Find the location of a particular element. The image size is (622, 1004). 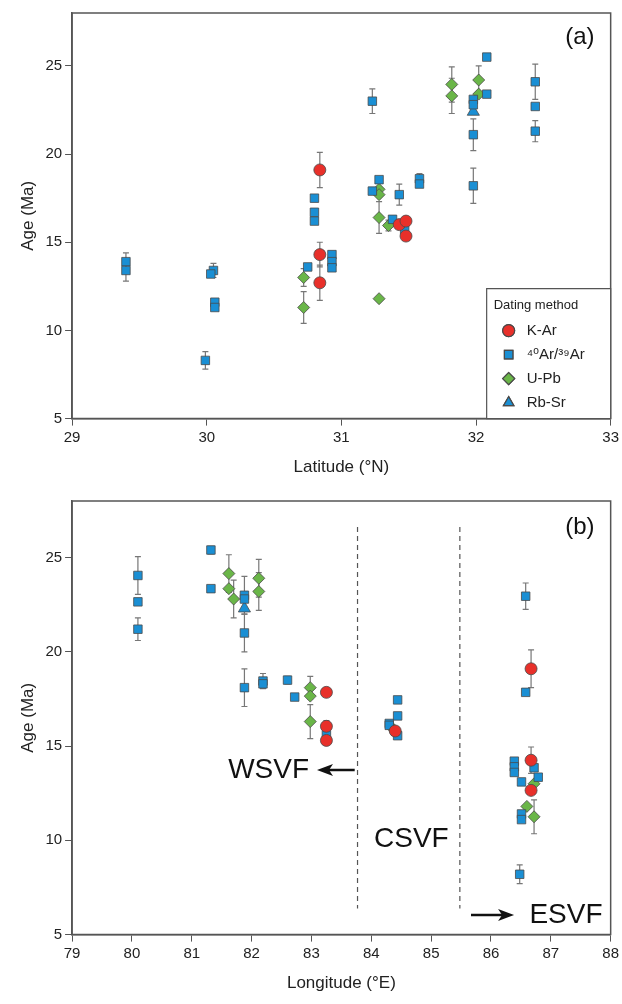

x-tick-label: 88 is located at coordinates (610, 952).